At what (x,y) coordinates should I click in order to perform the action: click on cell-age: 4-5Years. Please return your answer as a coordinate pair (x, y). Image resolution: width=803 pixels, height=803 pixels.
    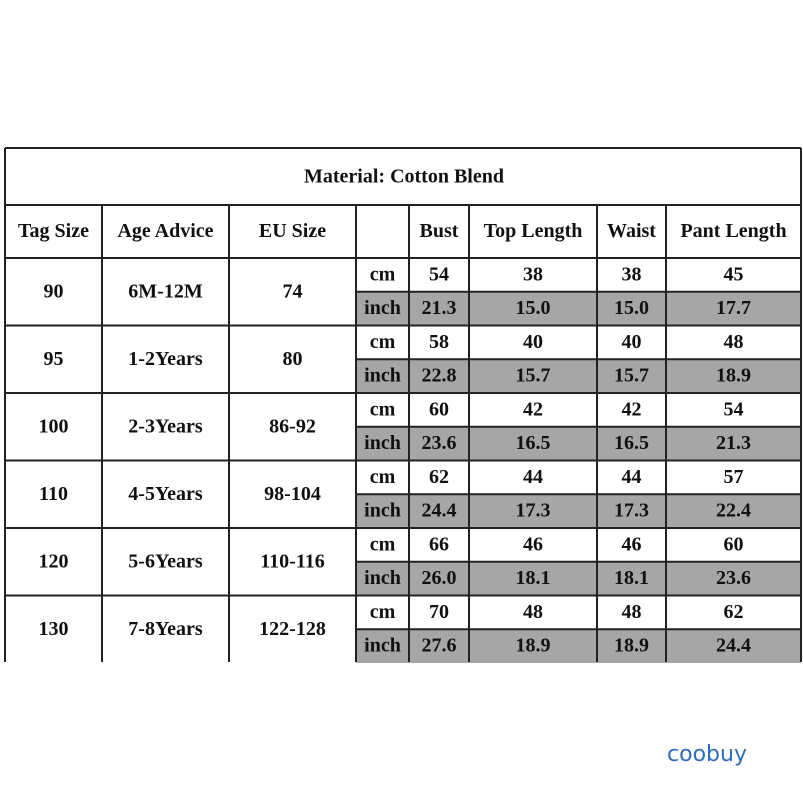
    Looking at the image, I should click on (165, 494).